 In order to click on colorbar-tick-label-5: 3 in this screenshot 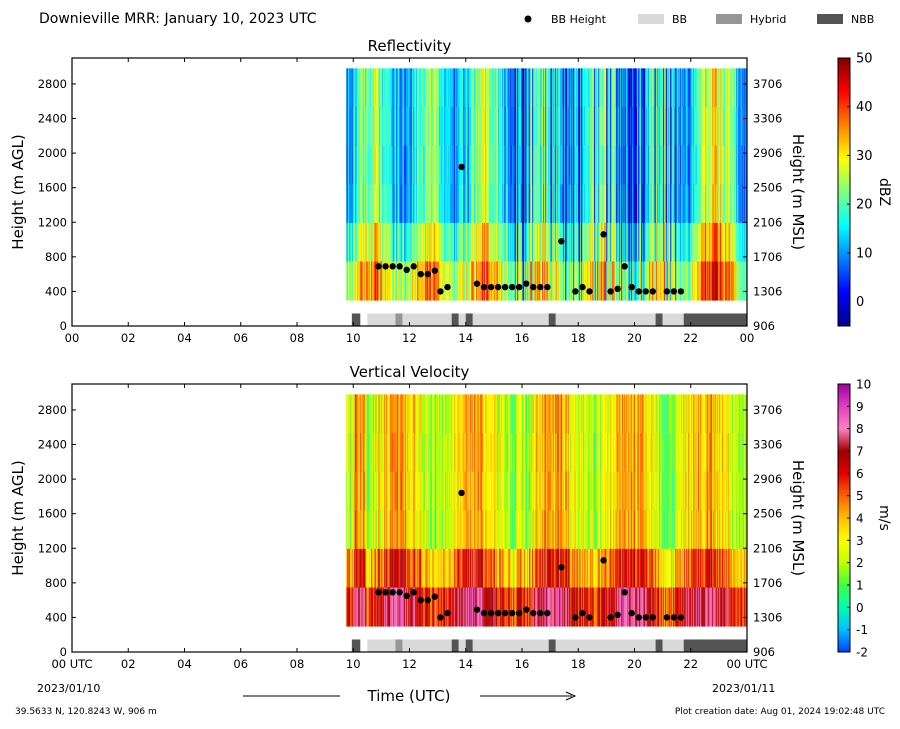, I will do `click(860, 541)`.